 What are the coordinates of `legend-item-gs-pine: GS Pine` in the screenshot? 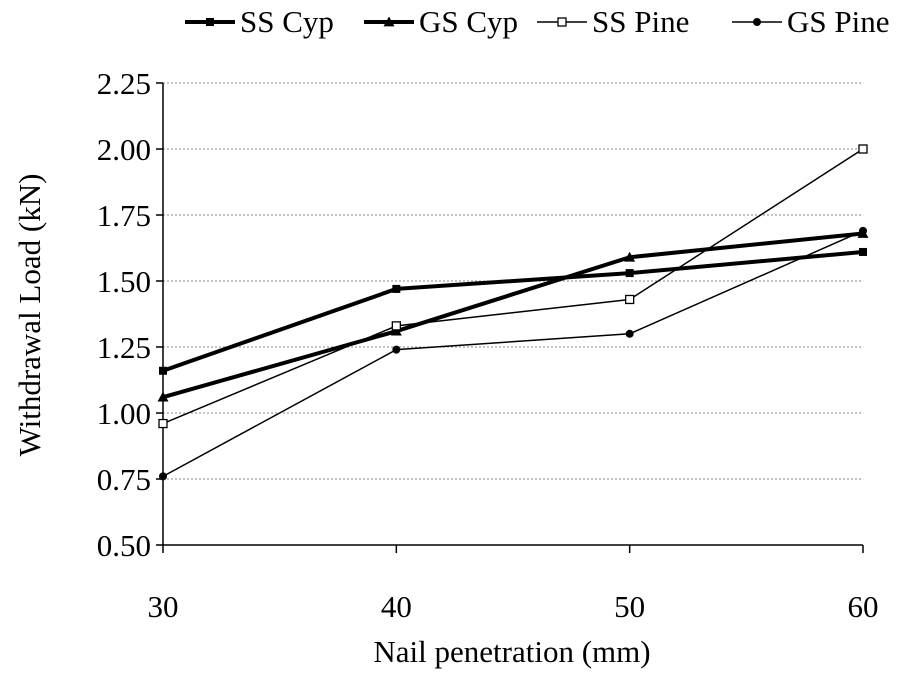 It's located at (811, 21).